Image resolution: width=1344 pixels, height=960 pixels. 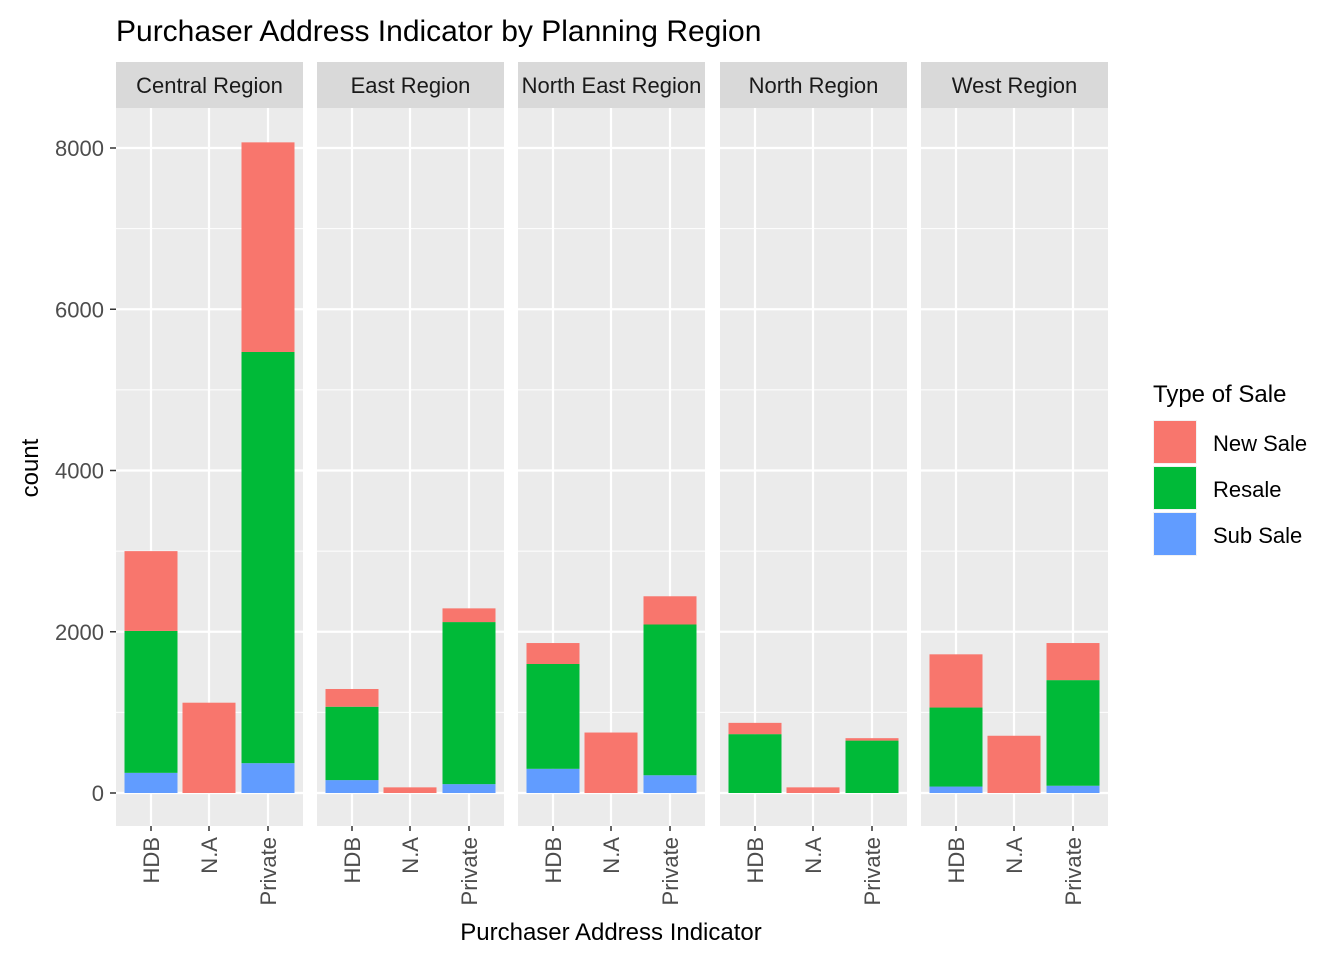 I want to click on facet-strip-label: East Region, so click(x=411, y=85).